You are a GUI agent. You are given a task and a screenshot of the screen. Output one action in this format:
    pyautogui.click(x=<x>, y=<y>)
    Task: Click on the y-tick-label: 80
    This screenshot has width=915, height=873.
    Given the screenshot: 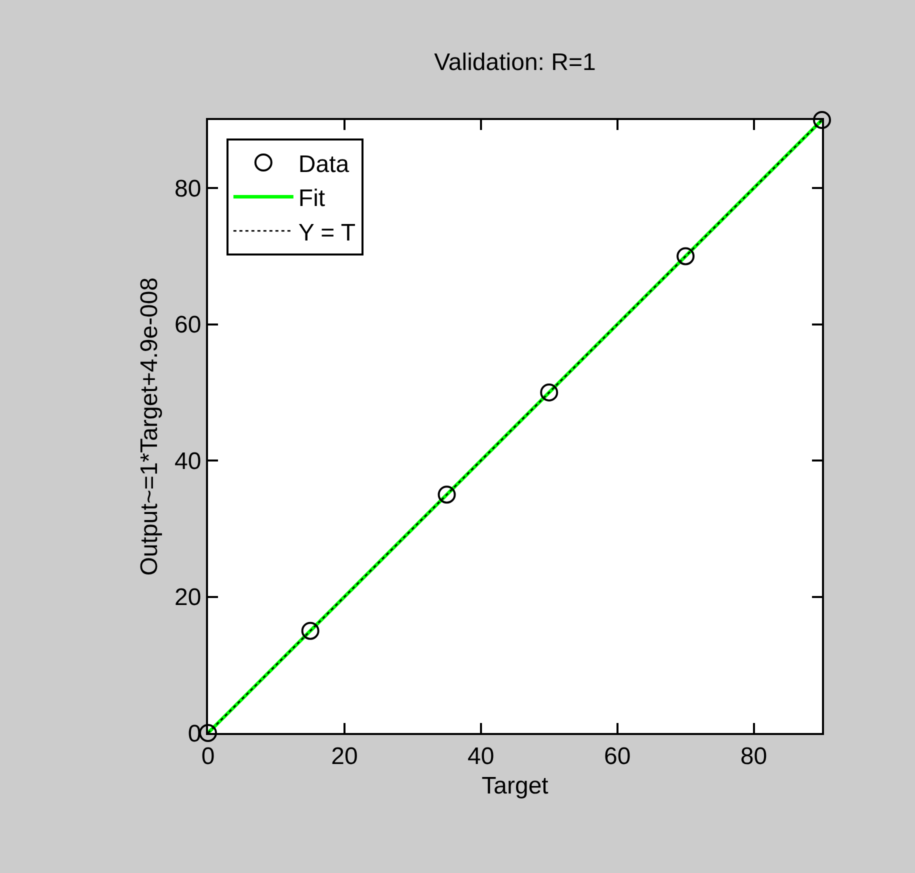 What is the action you would take?
    pyautogui.click(x=188, y=189)
    